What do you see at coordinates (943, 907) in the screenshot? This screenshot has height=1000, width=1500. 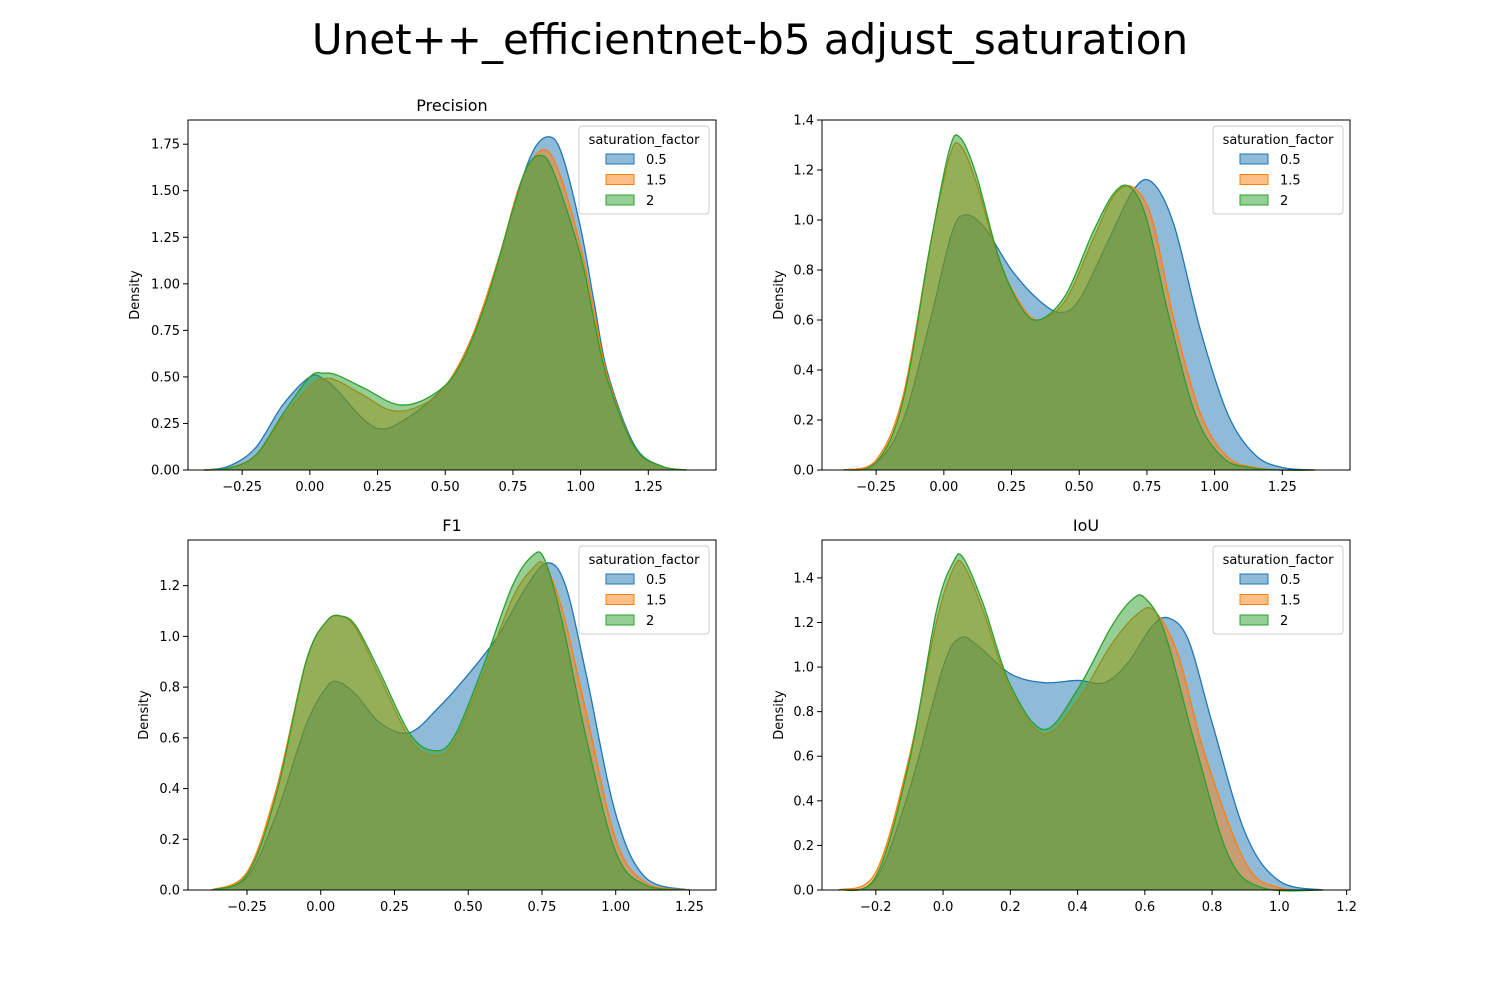 I see `x-tick-label: 0.0` at bounding box center [943, 907].